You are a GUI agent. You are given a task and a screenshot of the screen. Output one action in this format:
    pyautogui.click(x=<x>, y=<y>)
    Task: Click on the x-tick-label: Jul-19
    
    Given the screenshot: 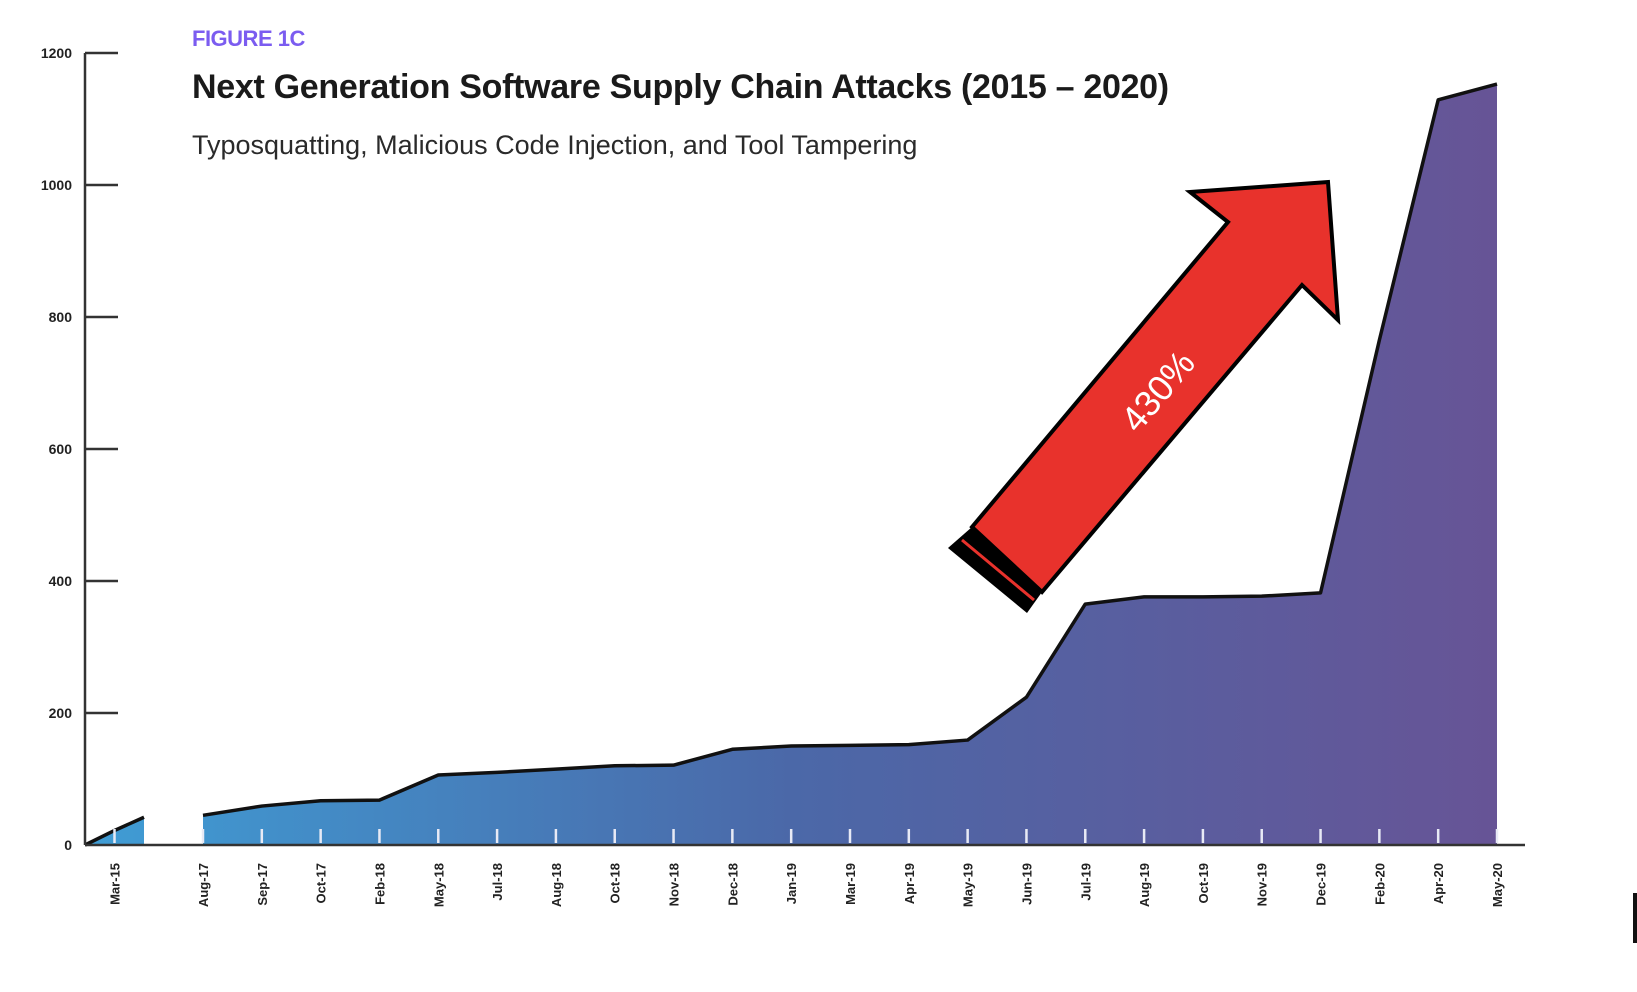 What is the action you would take?
    pyautogui.click(x=1085, y=882)
    